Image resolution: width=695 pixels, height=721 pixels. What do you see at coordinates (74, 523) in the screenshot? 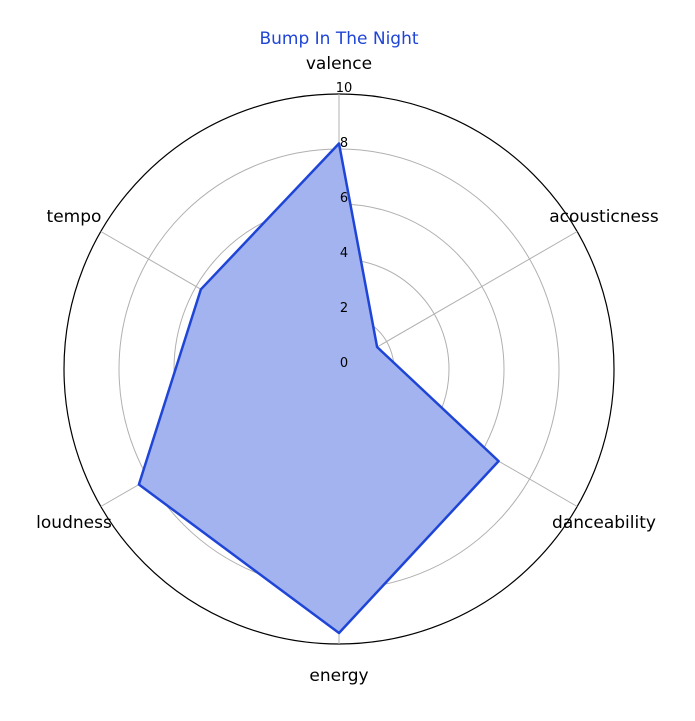
I see `axis-label-loudness: loudness` at bounding box center [74, 523].